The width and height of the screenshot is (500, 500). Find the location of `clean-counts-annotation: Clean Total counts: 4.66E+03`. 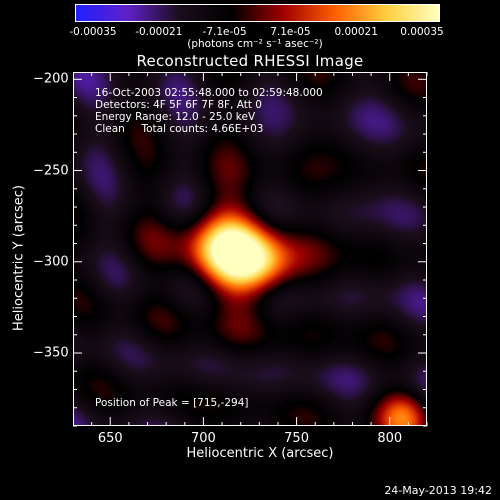

clean-counts-annotation: Clean Total counts: 4.66E+03 is located at coordinates (179, 129).